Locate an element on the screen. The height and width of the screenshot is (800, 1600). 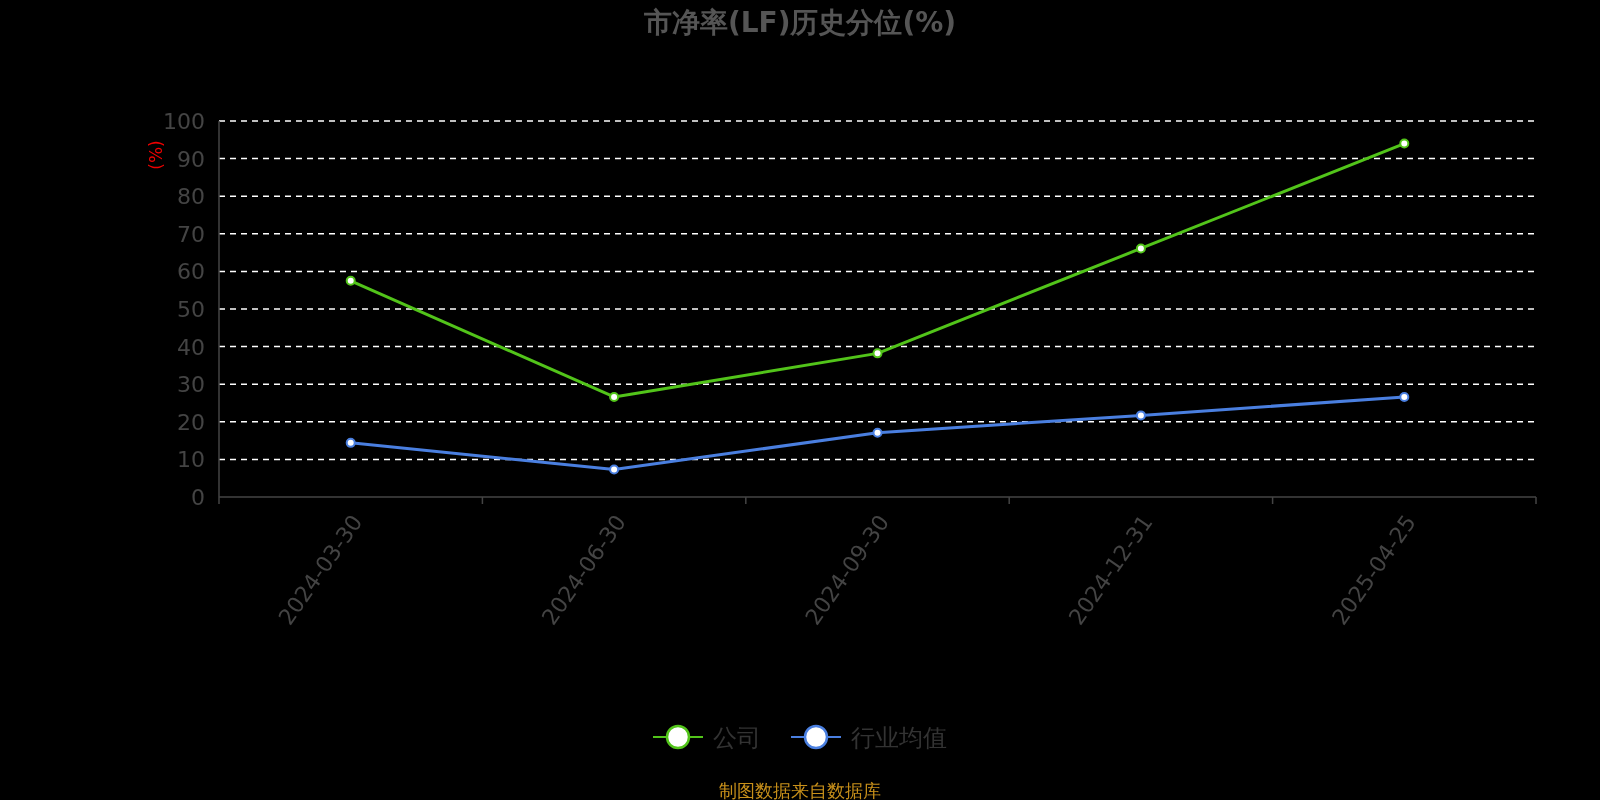
y-axis-title: (%) is located at coordinates (156, 155).